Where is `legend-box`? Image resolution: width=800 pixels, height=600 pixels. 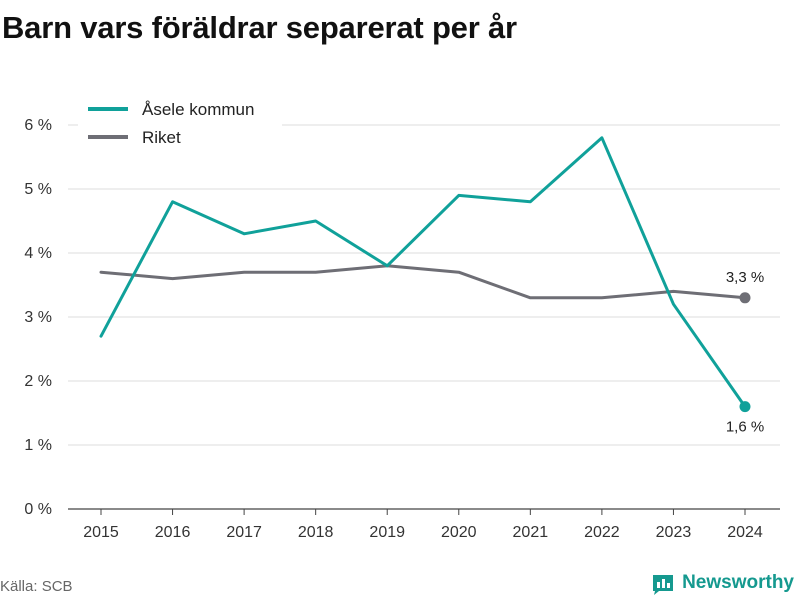
legend-box is located at coordinates (180, 125).